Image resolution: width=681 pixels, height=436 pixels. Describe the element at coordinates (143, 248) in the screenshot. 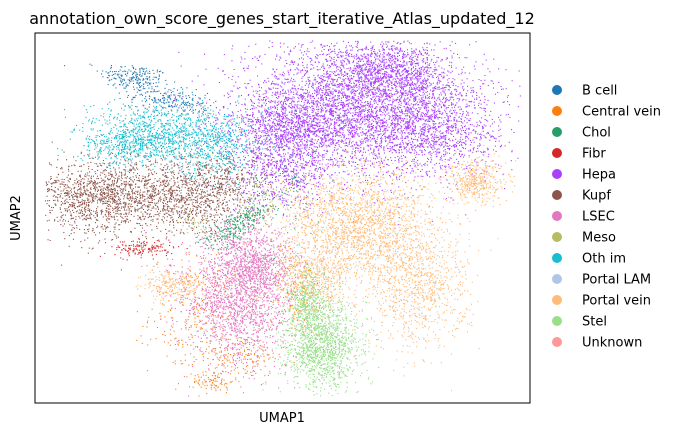

I see `series-fibr` at that location.